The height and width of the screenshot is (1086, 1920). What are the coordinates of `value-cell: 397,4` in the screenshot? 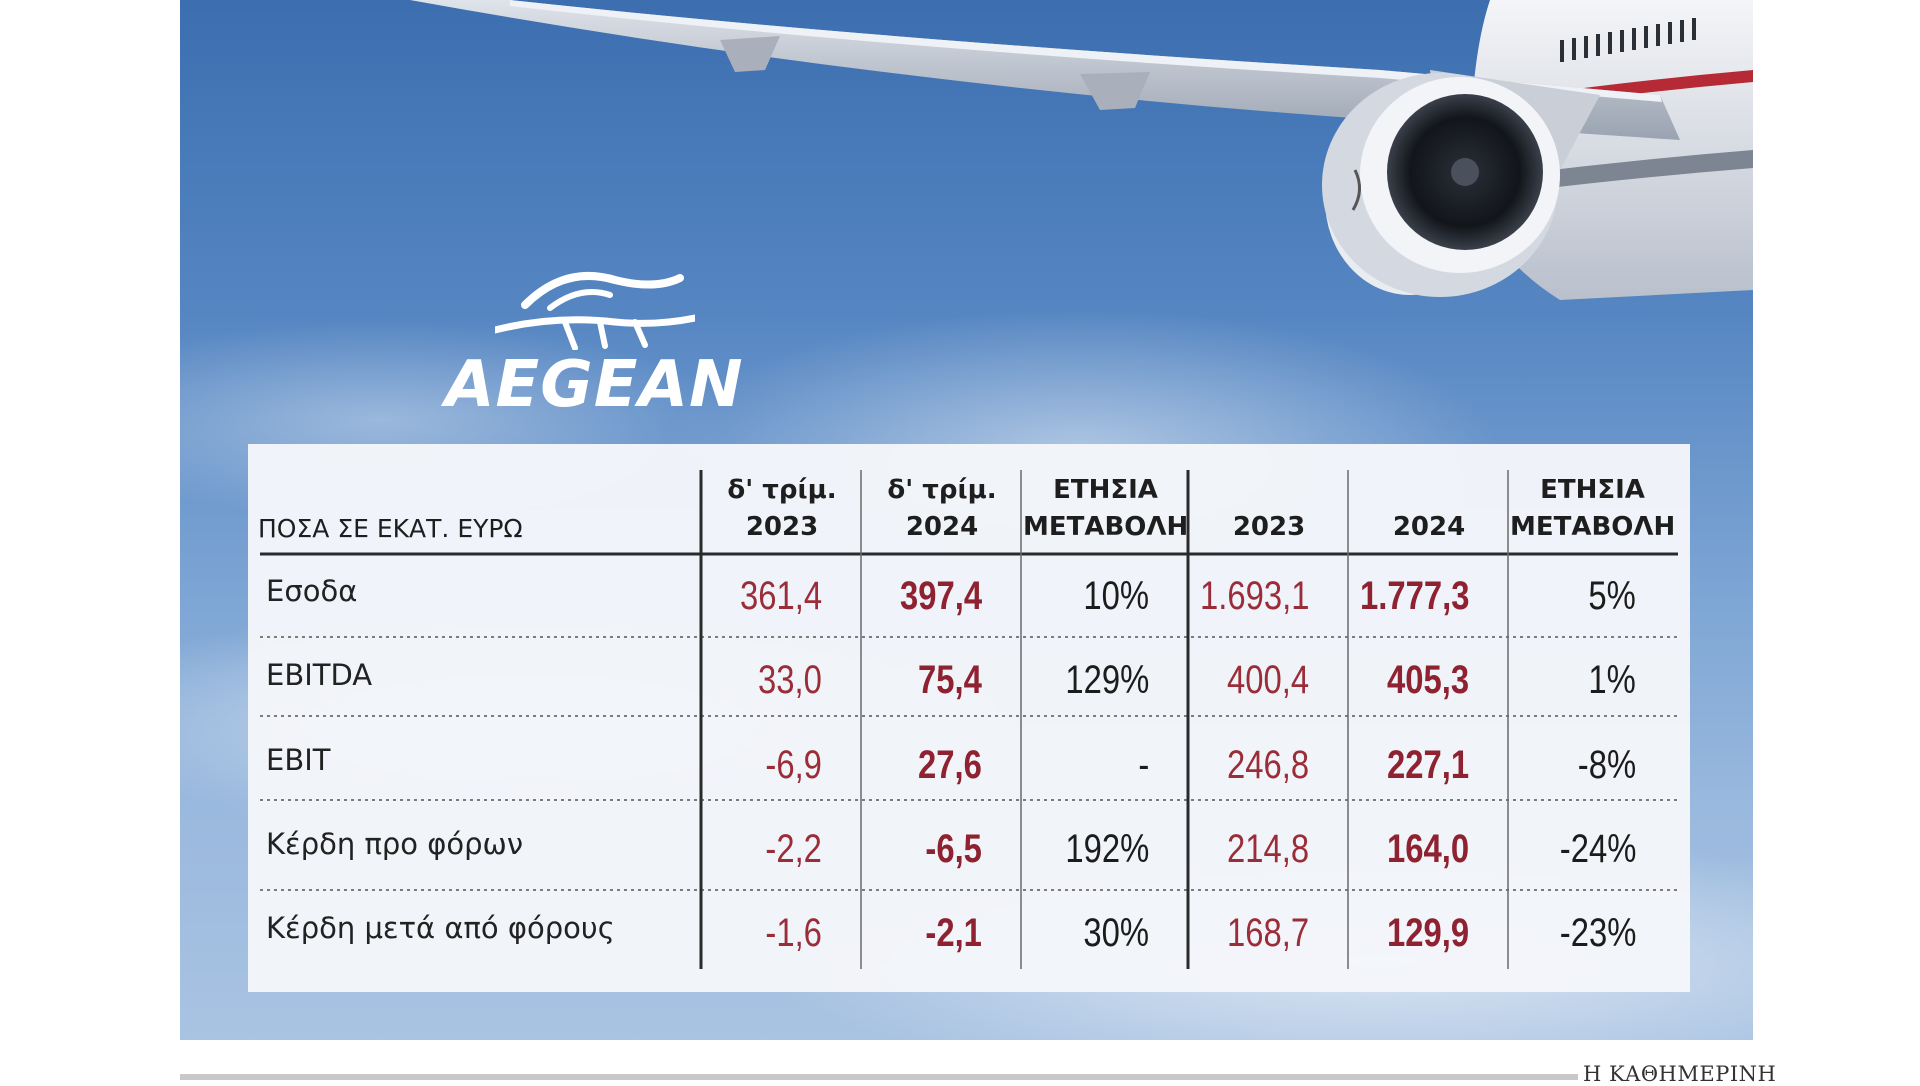 It's located at (940, 596).